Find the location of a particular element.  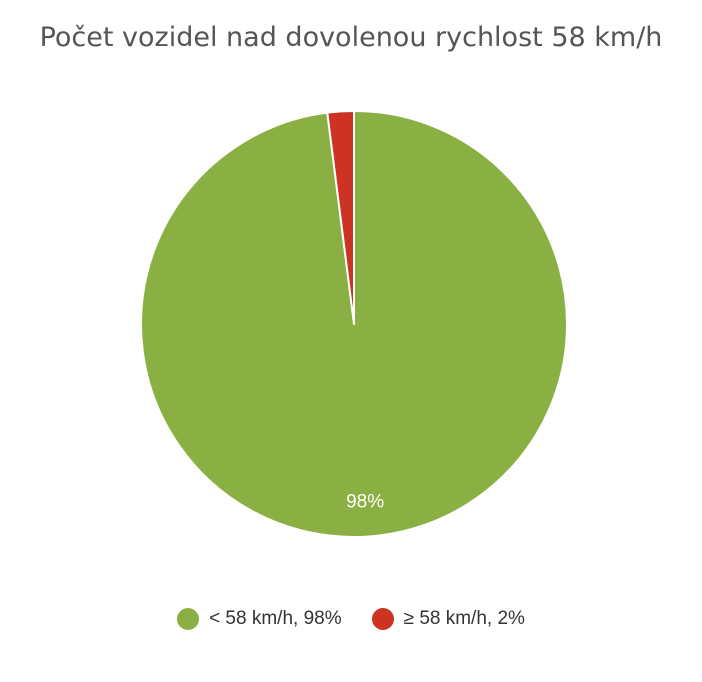

legend-item-under-limit: < 58 km/h, 98% is located at coordinates (259, 619).